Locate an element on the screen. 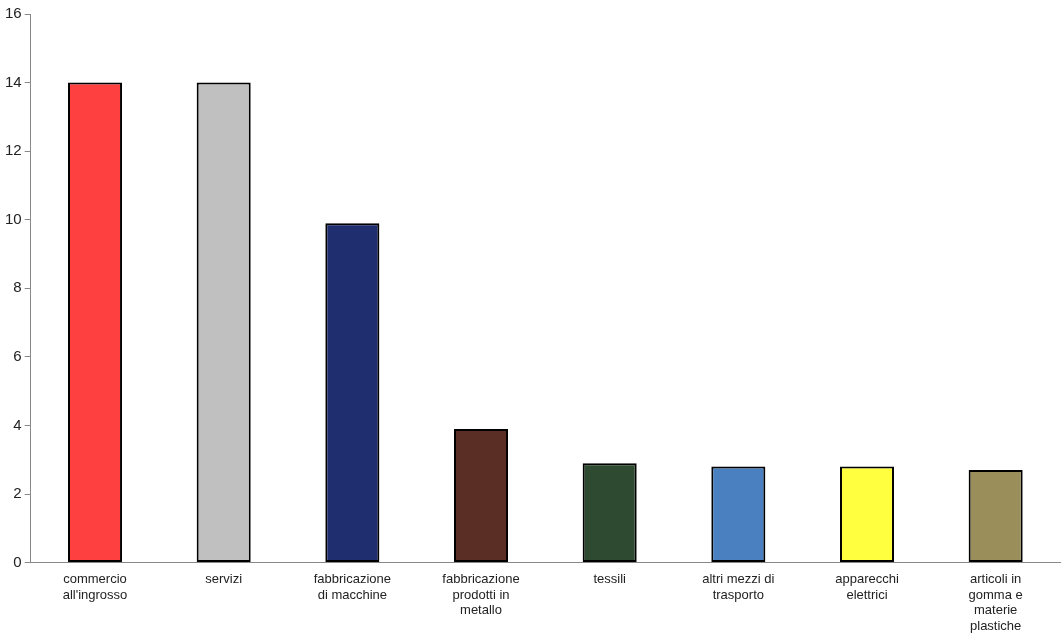  y-tick-label: 0 is located at coordinates (17, 561).